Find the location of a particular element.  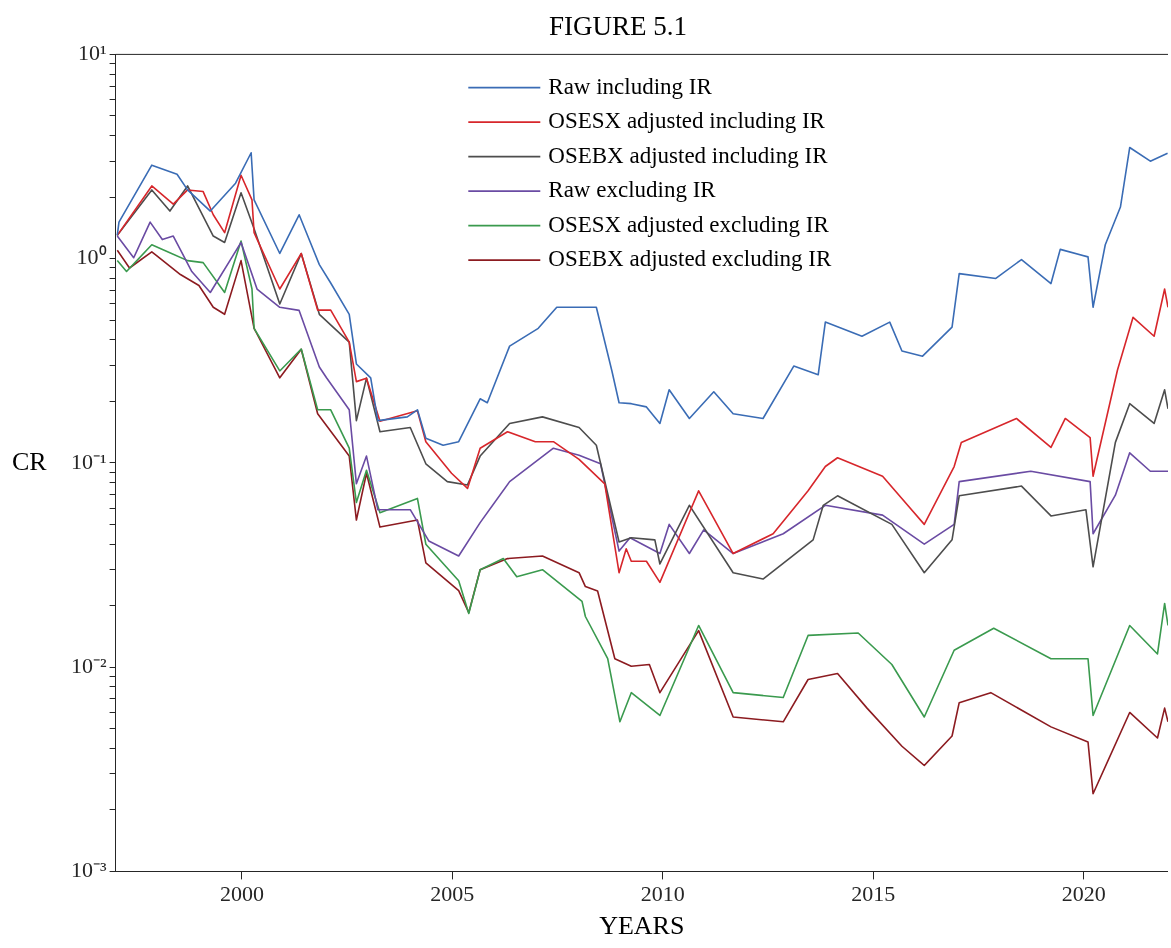

legend-label: OSESX adjusted including IR is located at coordinates (687, 121).